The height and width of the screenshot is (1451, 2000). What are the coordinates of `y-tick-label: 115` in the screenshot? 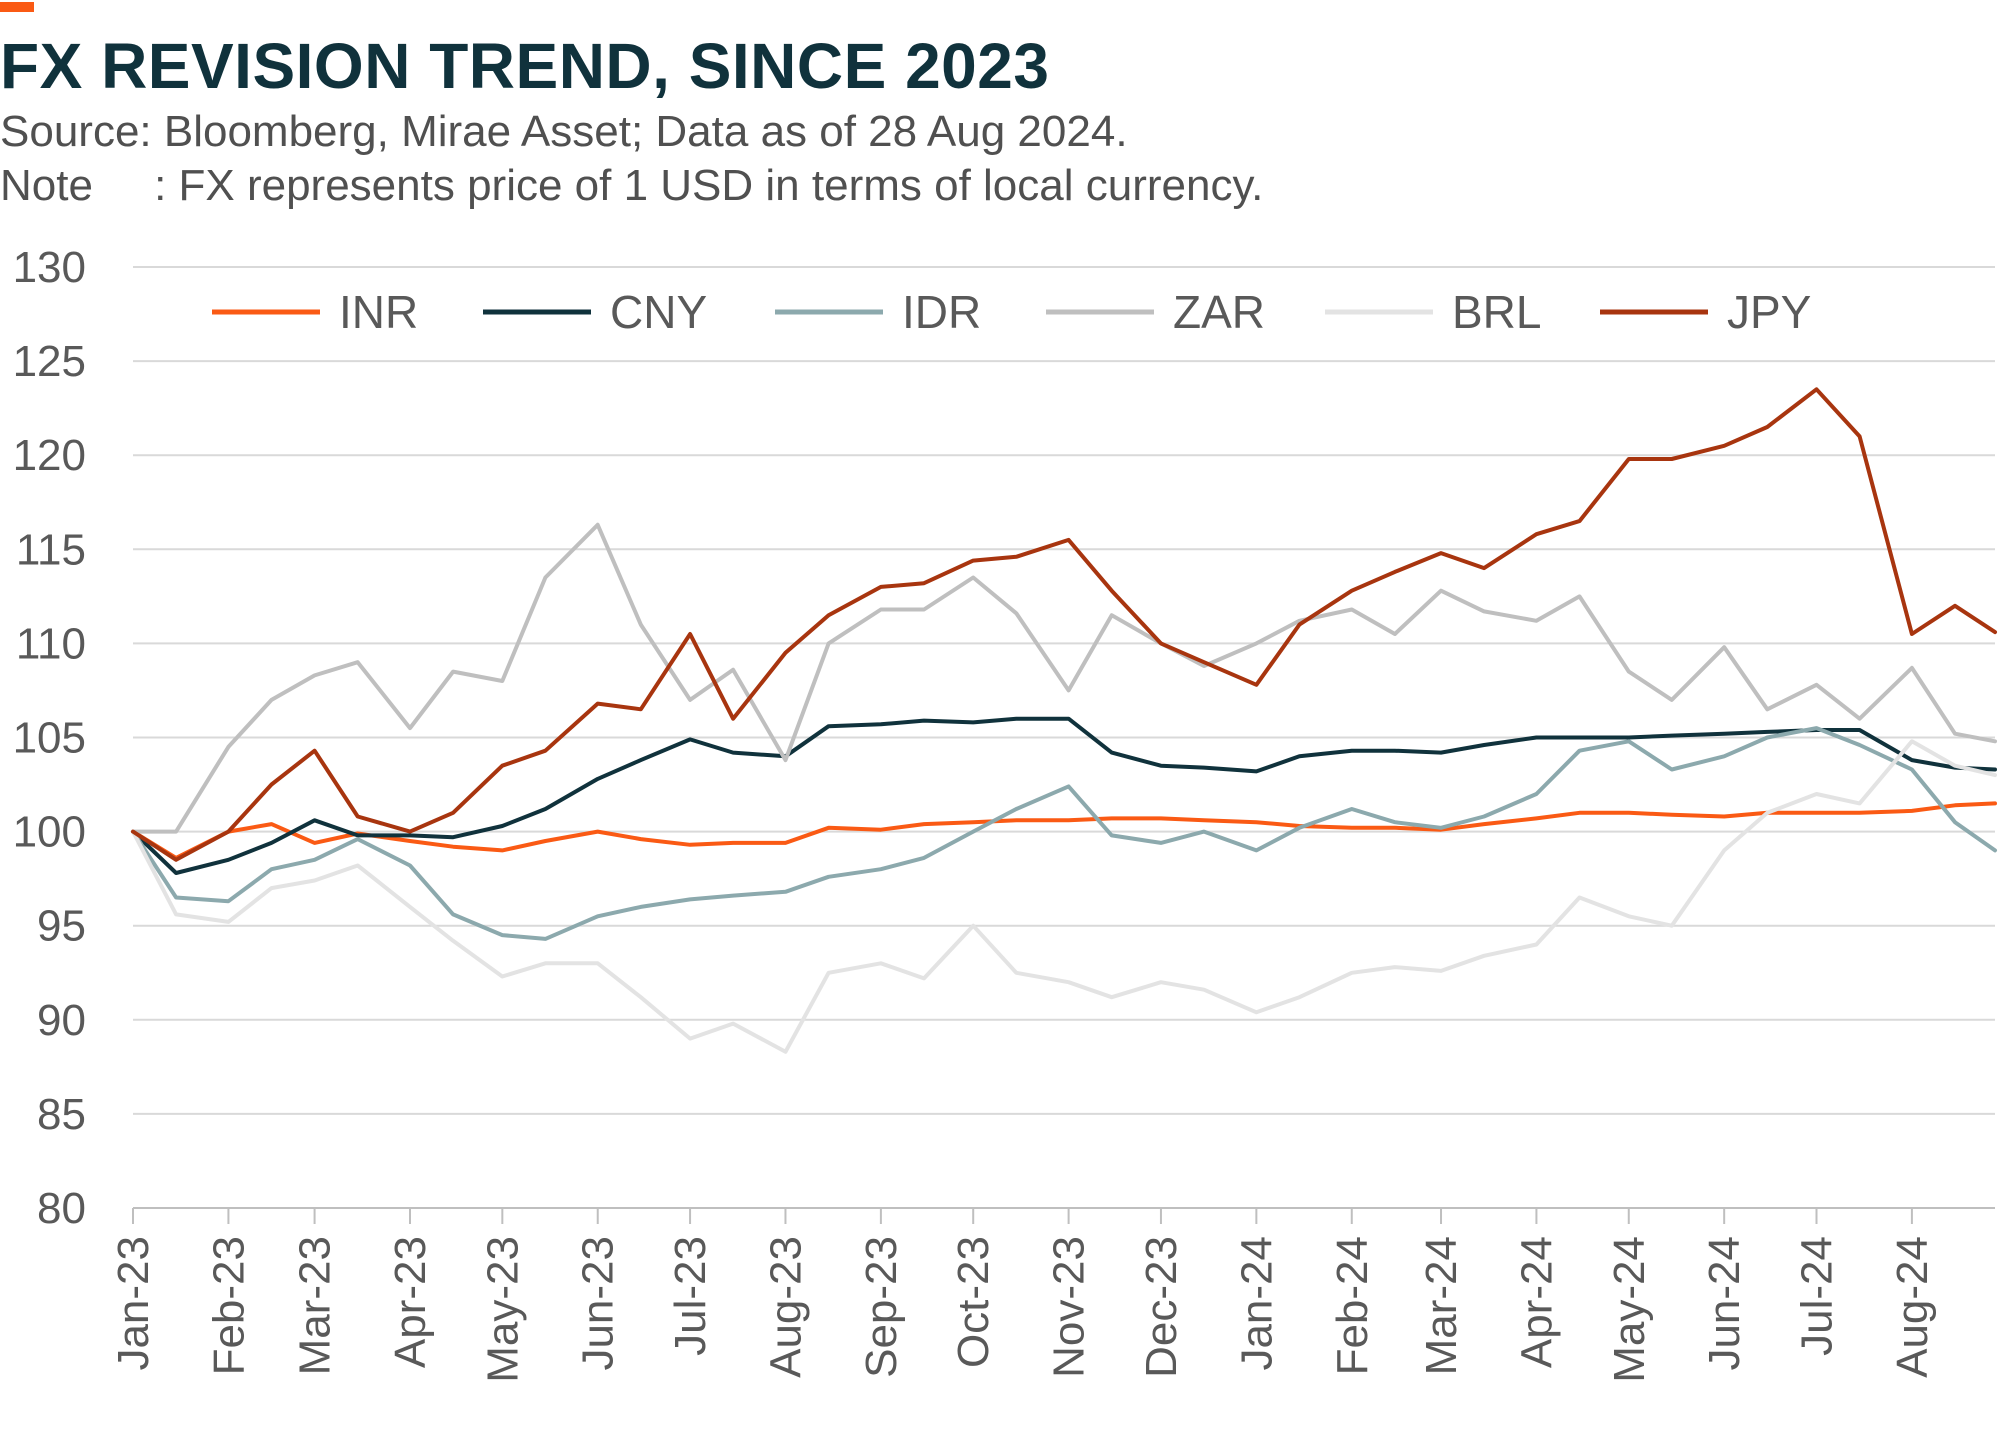 It's located at (51, 549).